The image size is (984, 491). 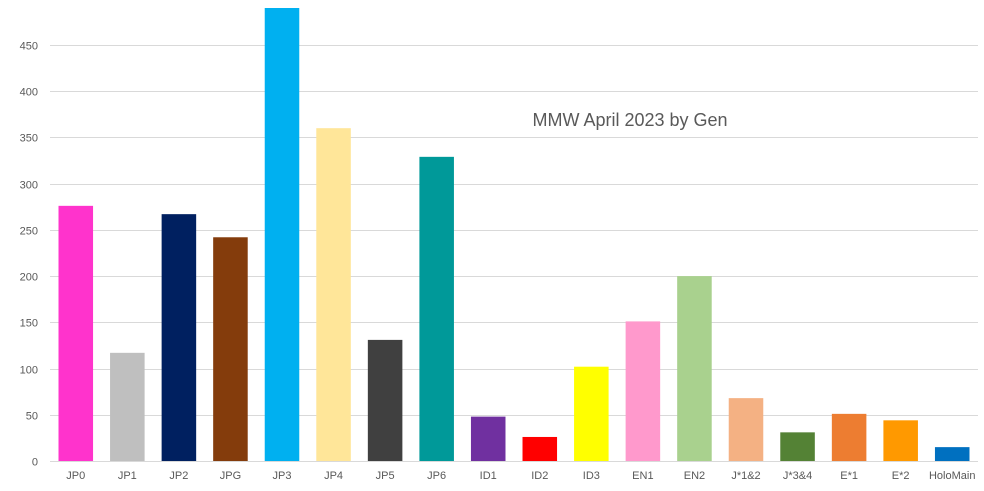 What do you see at coordinates (29, 278) in the screenshot?
I see `y-tick-label: 200` at bounding box center [29, 278].